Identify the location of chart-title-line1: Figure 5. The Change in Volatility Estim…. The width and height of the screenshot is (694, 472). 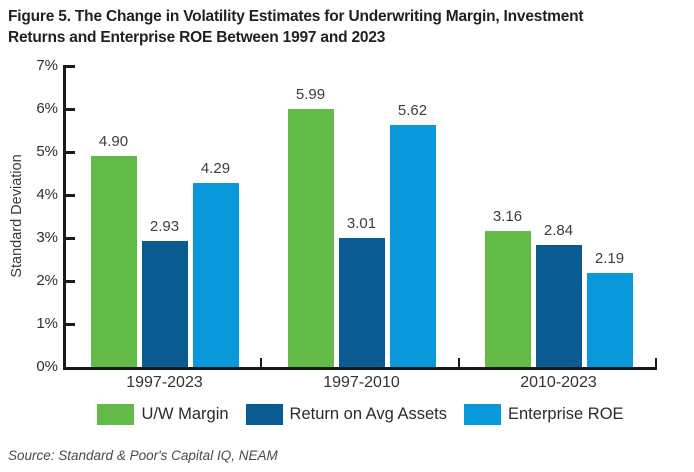
(296, 16).